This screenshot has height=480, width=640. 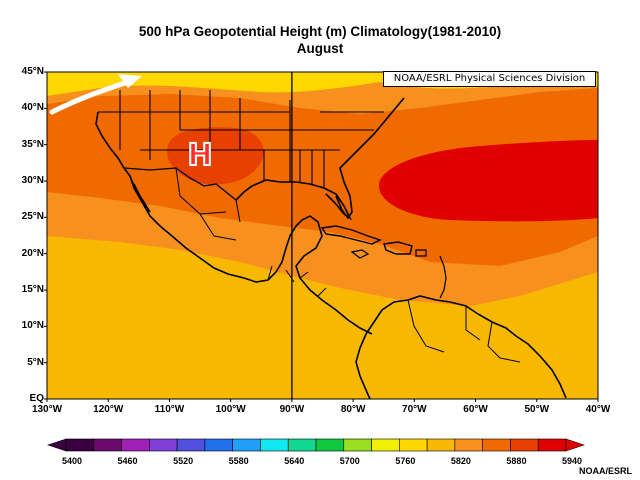 What do you see at coordinates (140, 194) in the screenshot?
I see `coast-baja` at bounding box center [140, 194].